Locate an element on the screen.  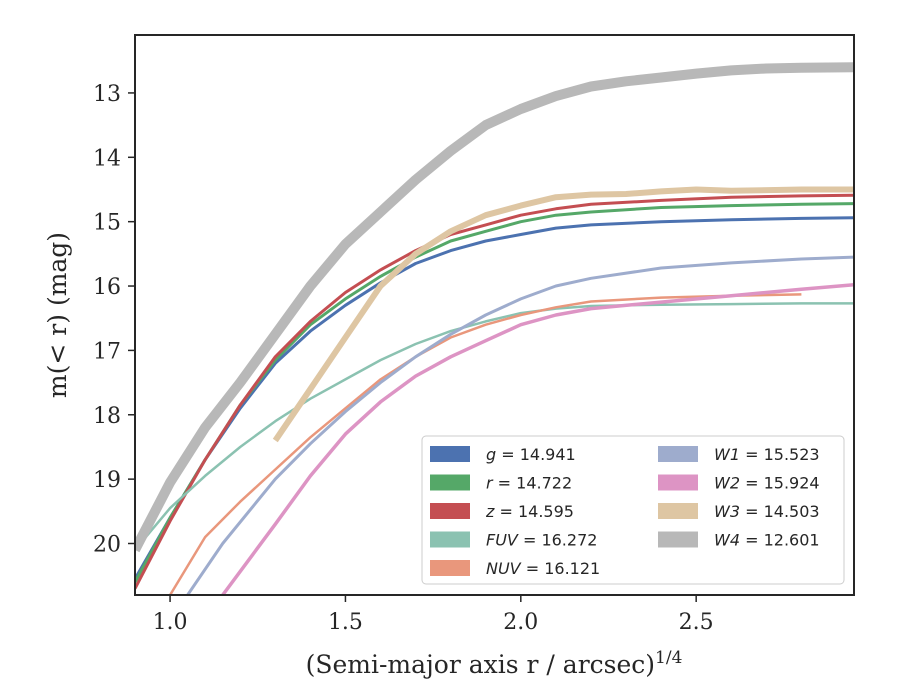
legend-label-g: g = 14.941 is located at coordinates (531, 454).